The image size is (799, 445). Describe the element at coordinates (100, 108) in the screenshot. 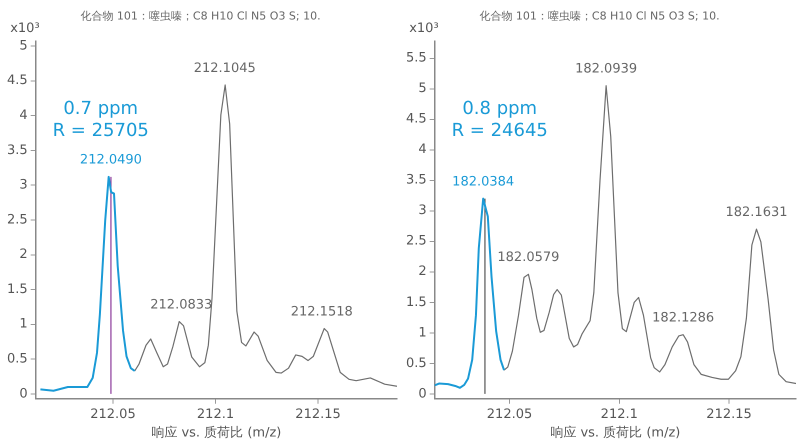

I see `annotation: 0.7 ppm` at that location.